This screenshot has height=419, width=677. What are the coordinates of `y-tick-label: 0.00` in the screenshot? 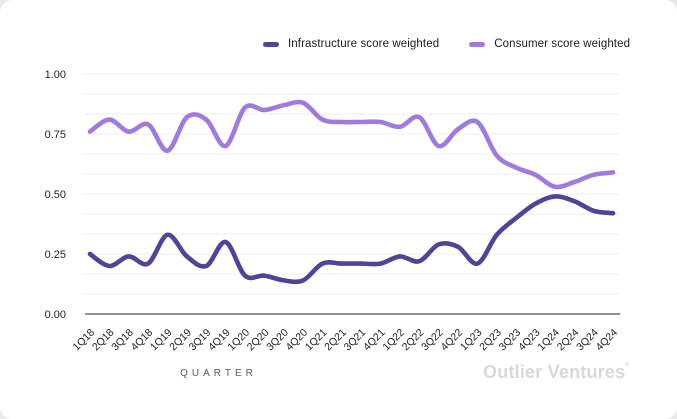 It's located at (55, 315).